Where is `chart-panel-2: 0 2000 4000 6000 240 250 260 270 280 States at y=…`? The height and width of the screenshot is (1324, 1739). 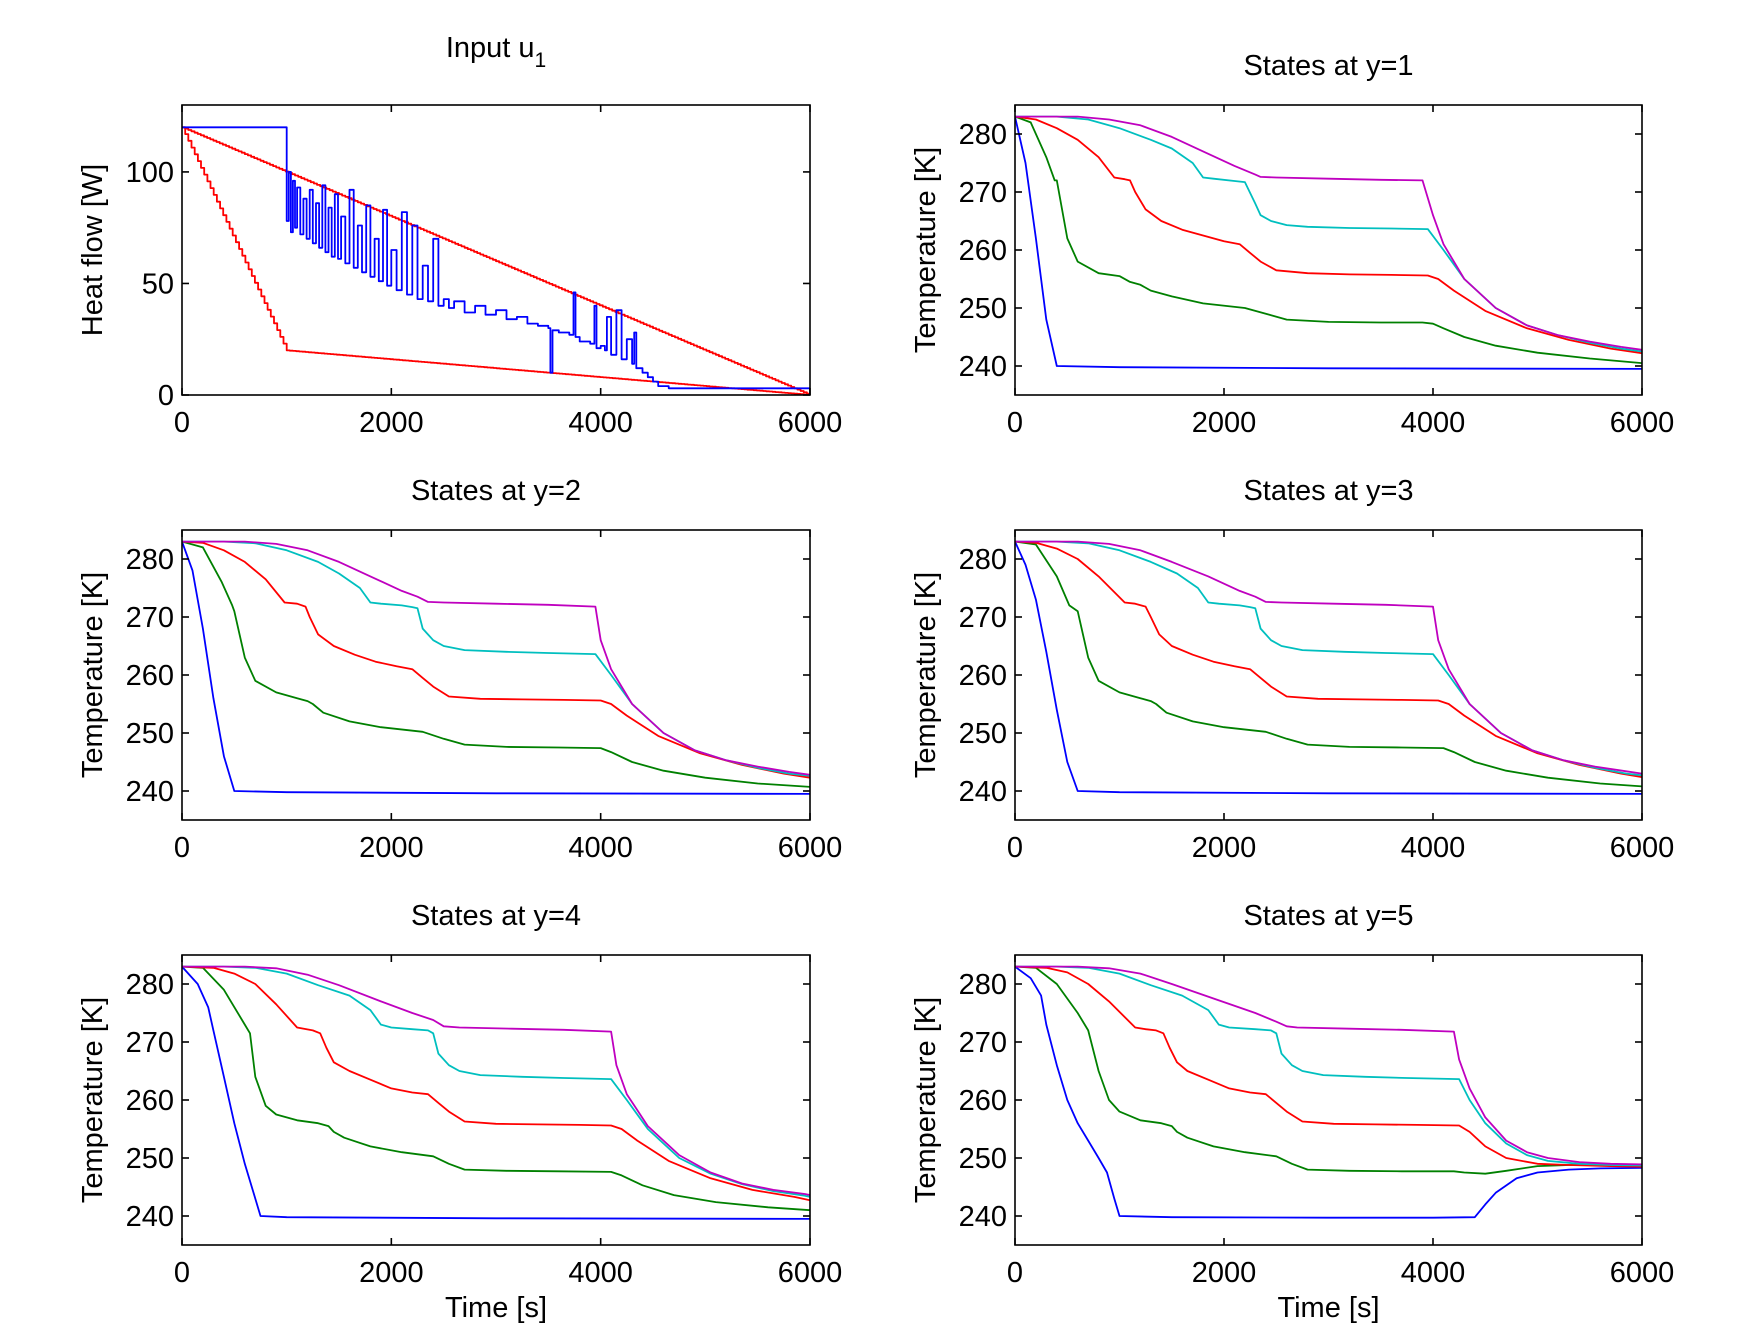
chart-panel-2: 0 2000 4000 6000 240 250 260 270 280 States at y=… is located at coordinates (1292, 244).